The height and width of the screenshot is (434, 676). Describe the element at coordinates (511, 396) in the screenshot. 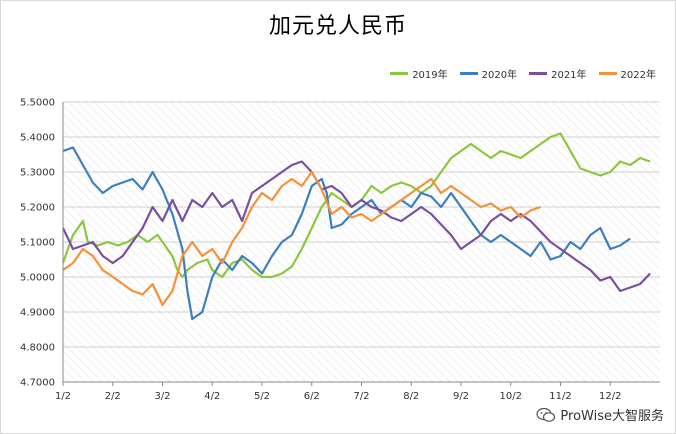

I see `x-tick-label: 10/2` at that location.